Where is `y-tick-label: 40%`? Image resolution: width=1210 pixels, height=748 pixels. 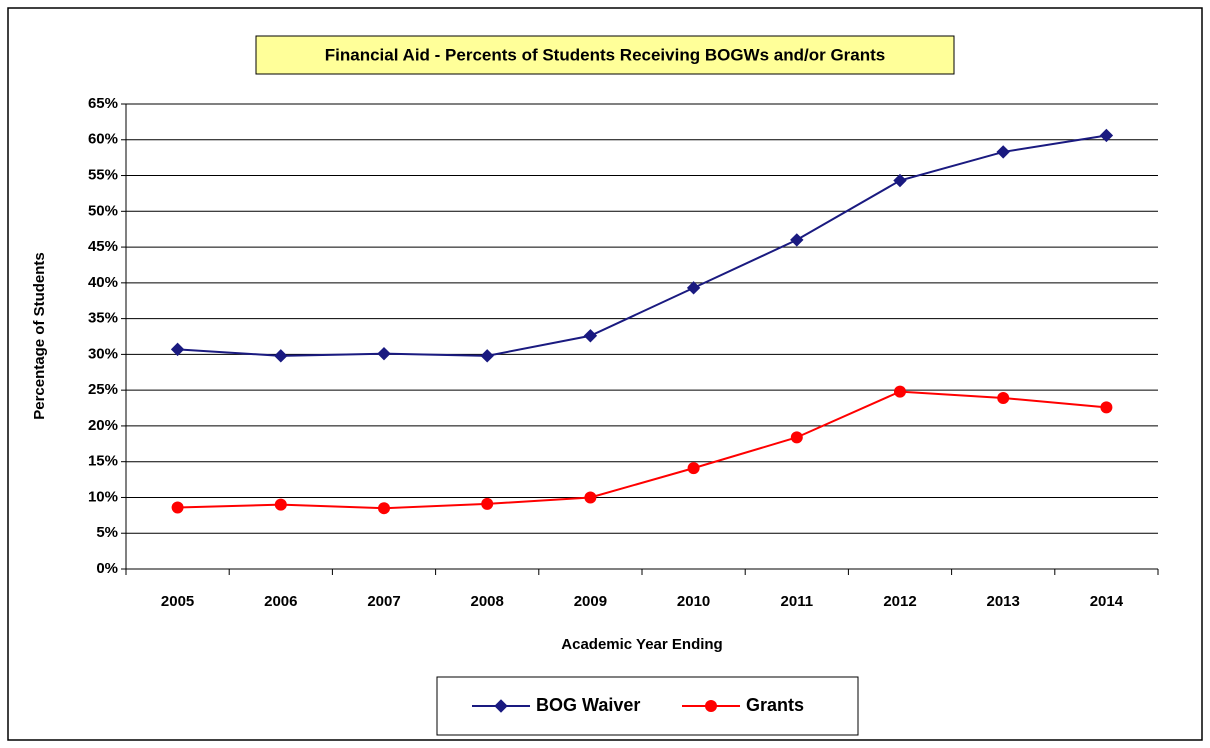
y-tick-label: 40% is located at coordinates (103, 282).